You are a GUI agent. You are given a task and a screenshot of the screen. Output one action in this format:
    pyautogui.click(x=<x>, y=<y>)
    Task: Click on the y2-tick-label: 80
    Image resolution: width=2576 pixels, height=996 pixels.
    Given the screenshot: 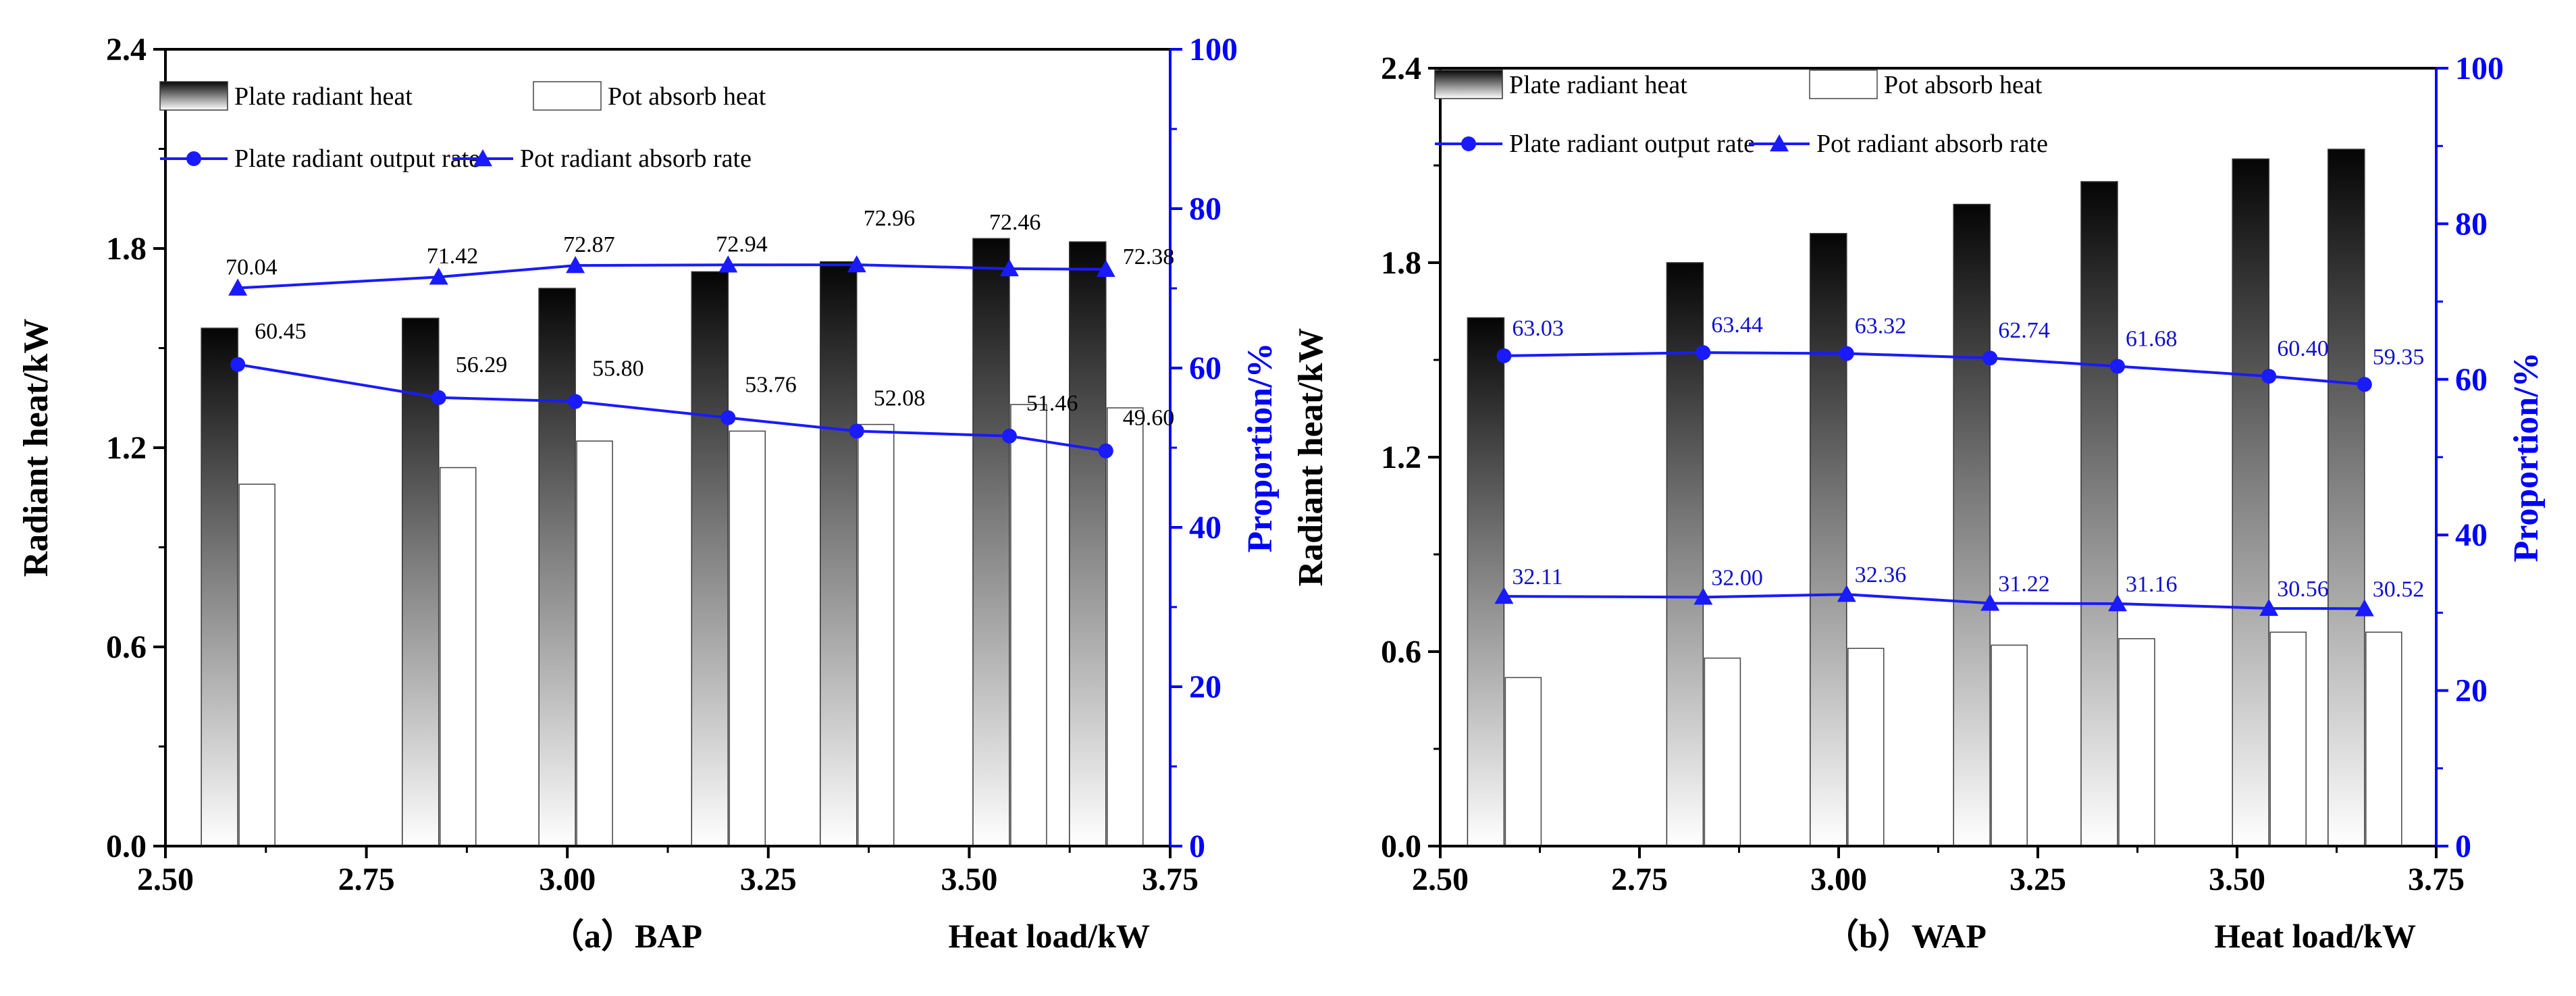 What is the action you would take?
    pyautogui.click(x=1205, y=209)
    